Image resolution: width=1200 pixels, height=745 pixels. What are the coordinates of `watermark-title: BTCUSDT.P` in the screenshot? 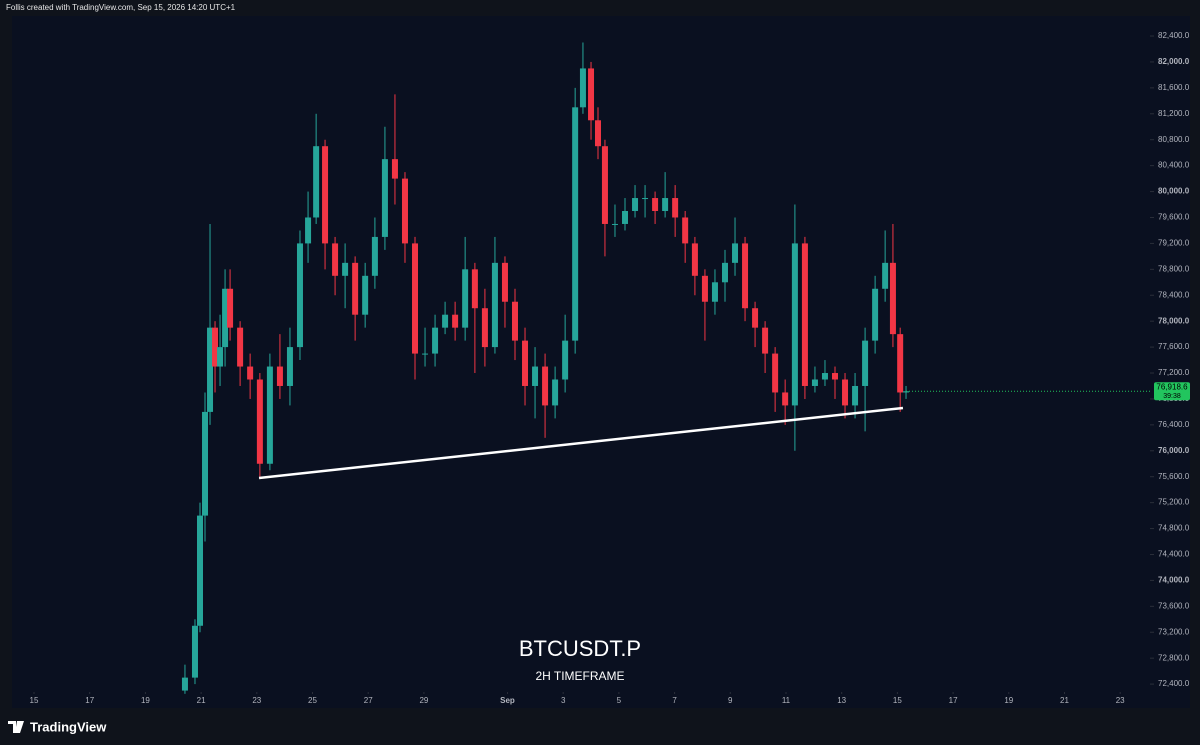 It's located at (580, 648).